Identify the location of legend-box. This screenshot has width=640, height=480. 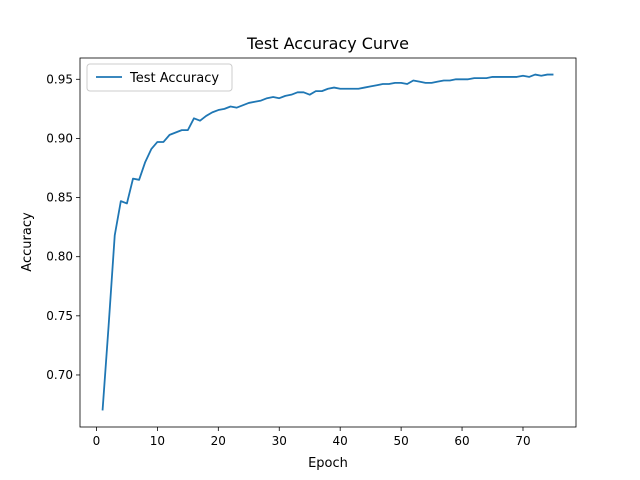
(159, 77).